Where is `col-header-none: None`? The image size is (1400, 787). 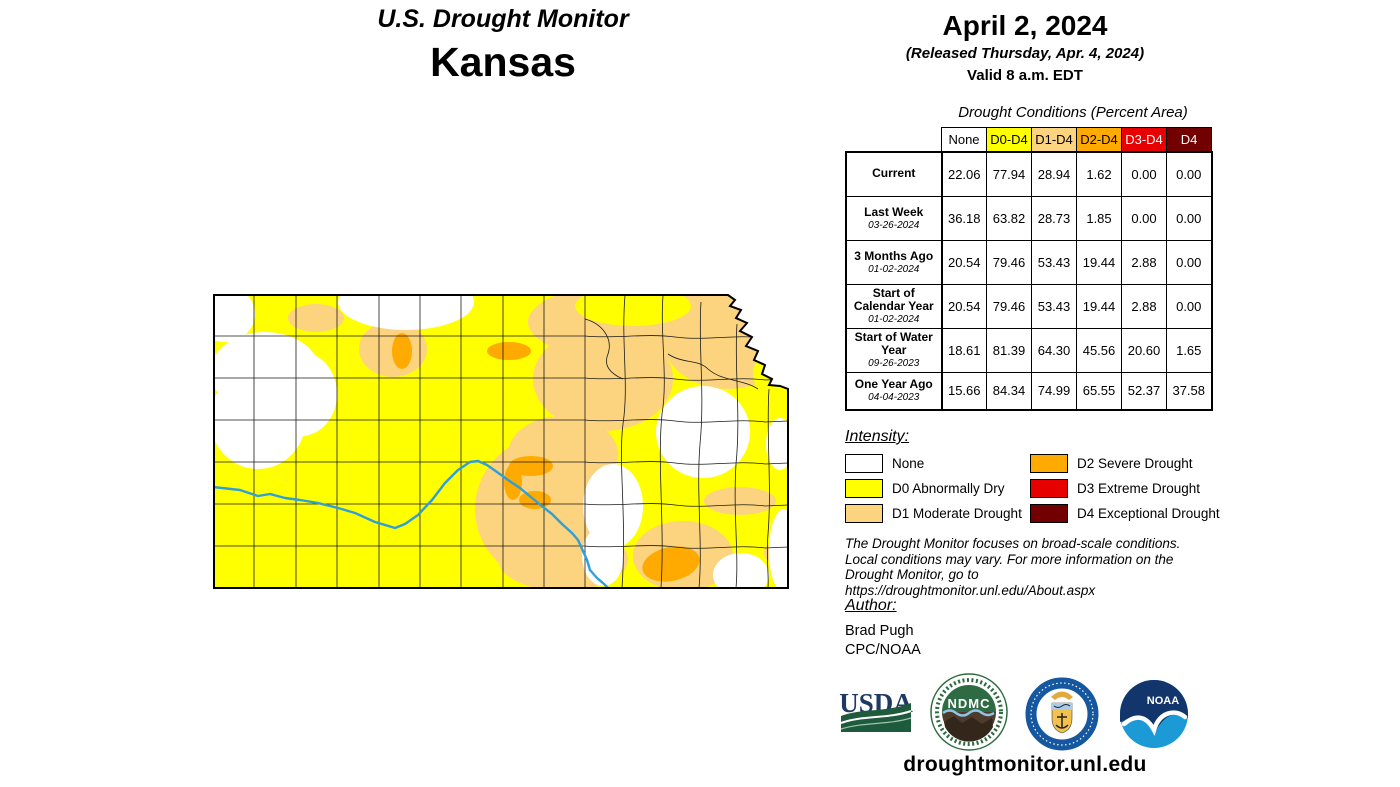
col-header-none: None is located at coordinates (964, 140).